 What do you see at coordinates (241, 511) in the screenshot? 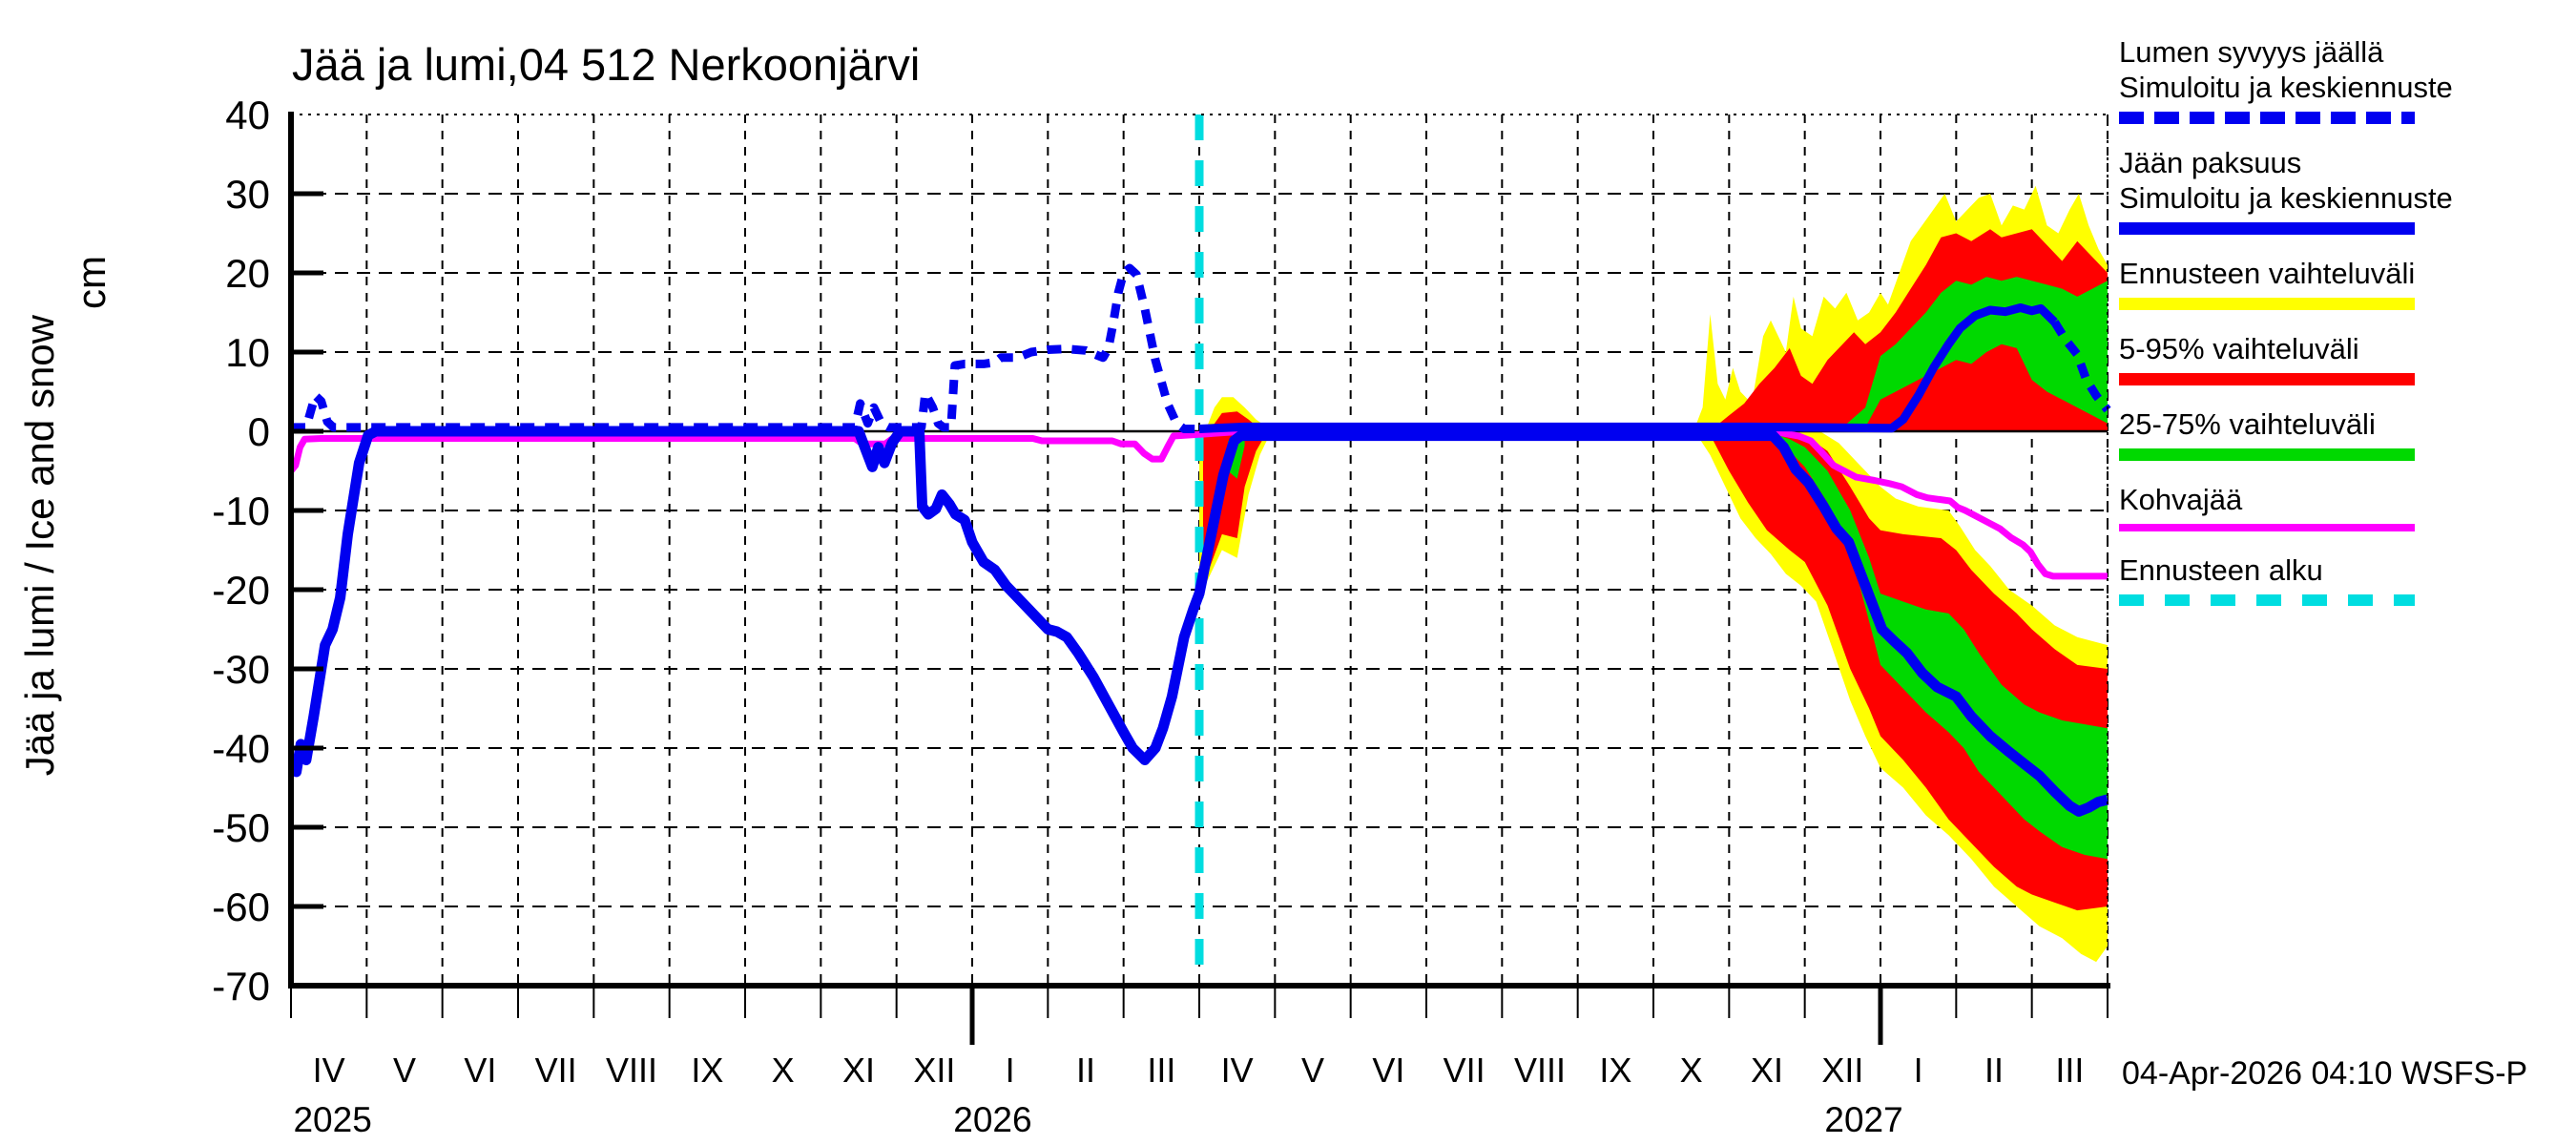
I see `y-tick-label: -10` at bounding box center [241, 511].